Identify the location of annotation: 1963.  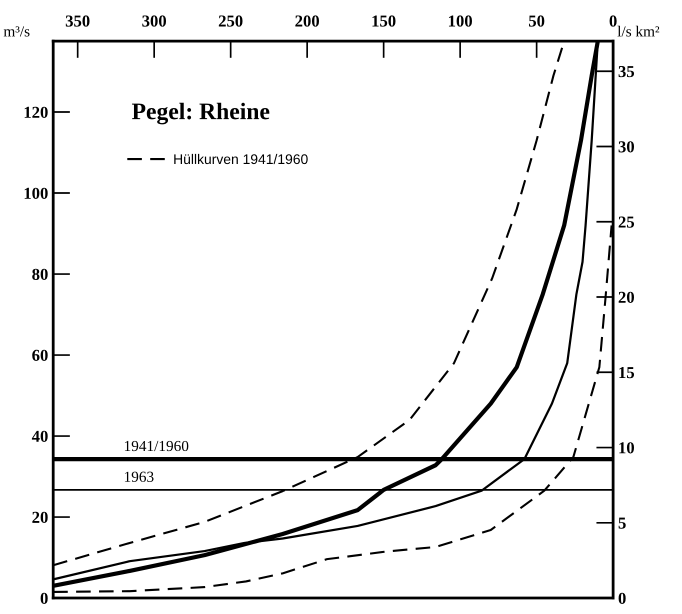
(139, 477).